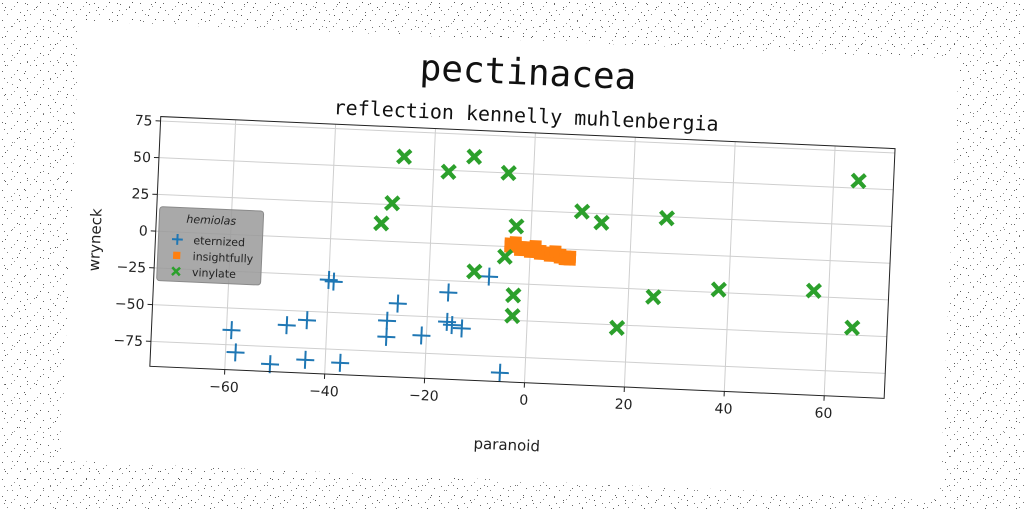  What do you see at coordinates (224, 387) in the screenshot?
I see `x-tick-label: −60` at bounding box center [224, 387].